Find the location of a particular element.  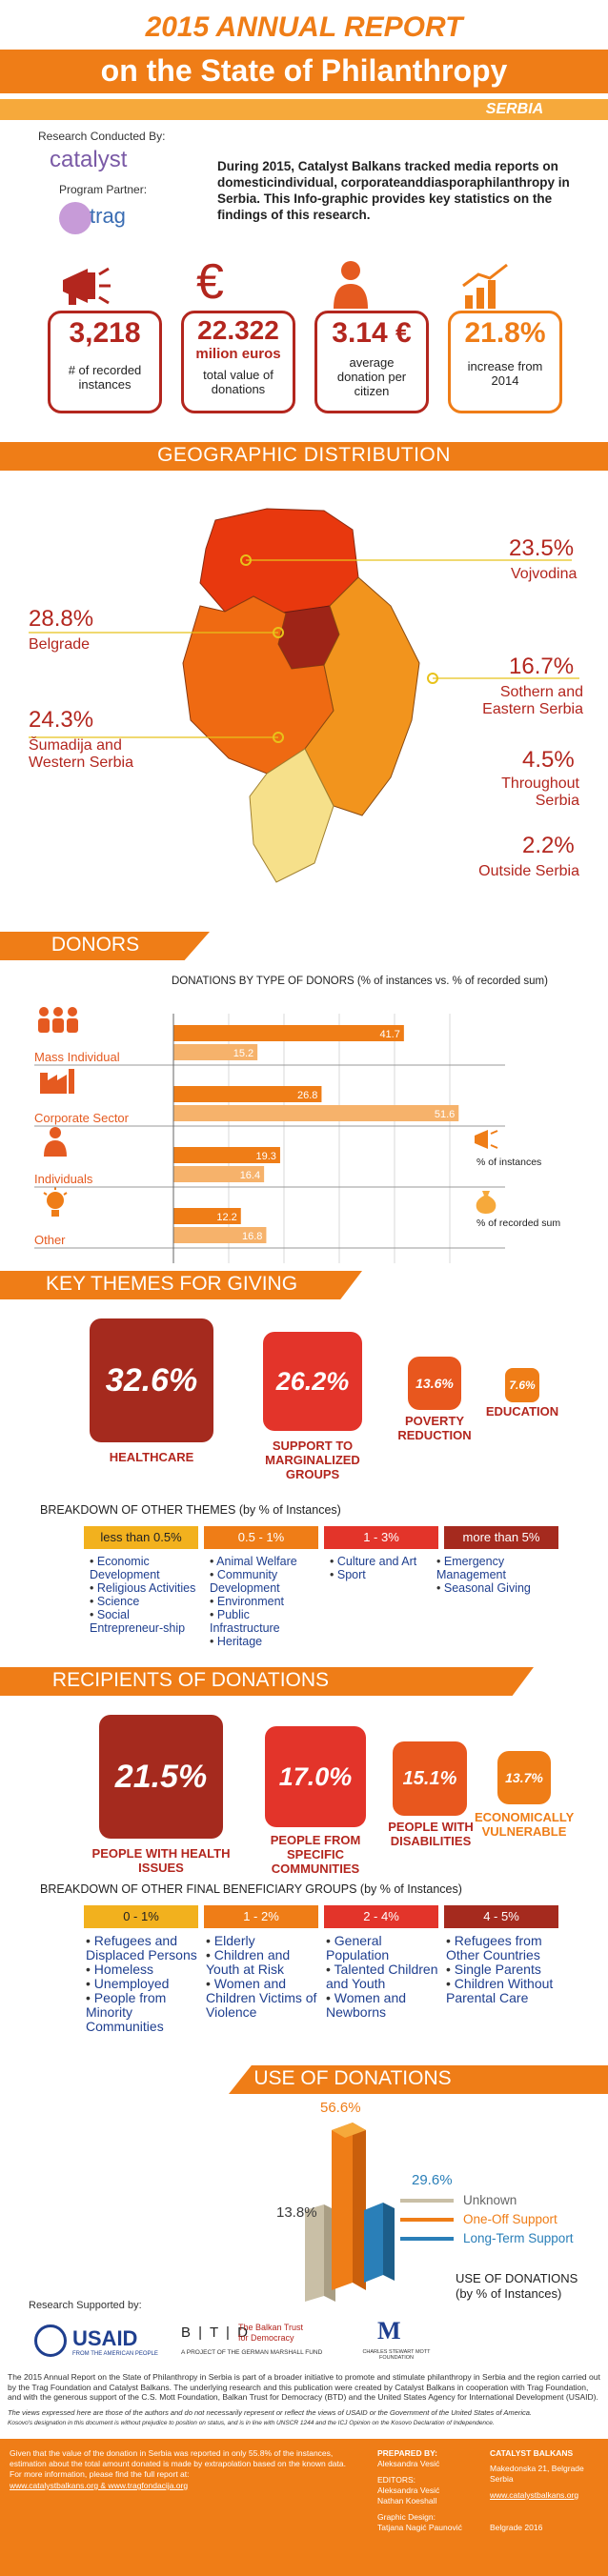

editors-label: EDITORS: is located at coordinates (396, 2480).